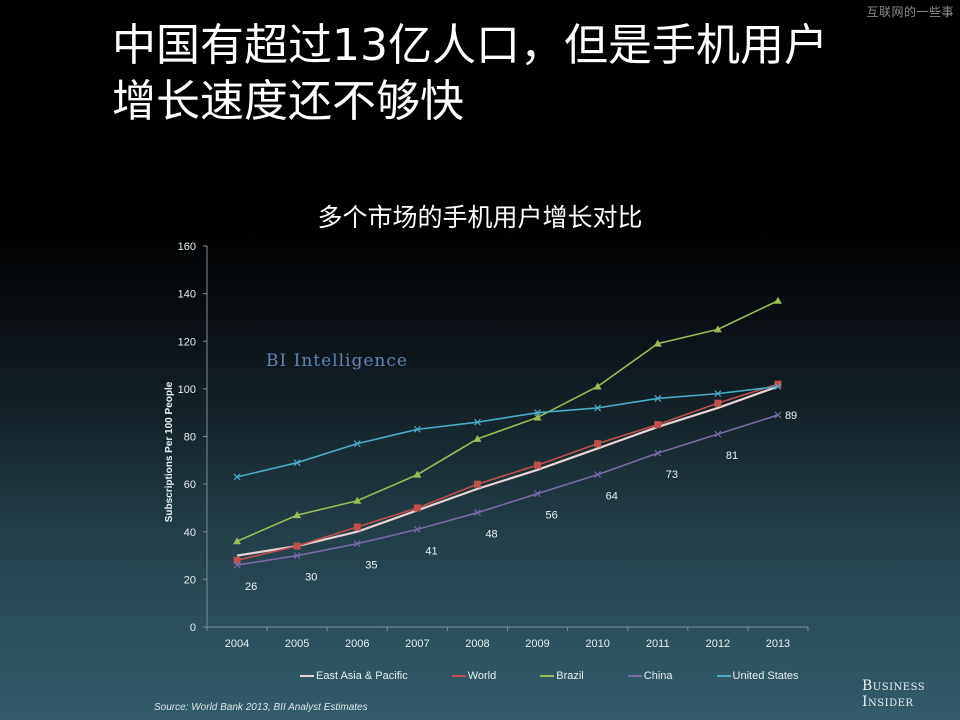 This screenshot has height=720, width=960. Describe the element at coordinates (482, 676) in the screenshot. I see `legend-label: World` at that location.